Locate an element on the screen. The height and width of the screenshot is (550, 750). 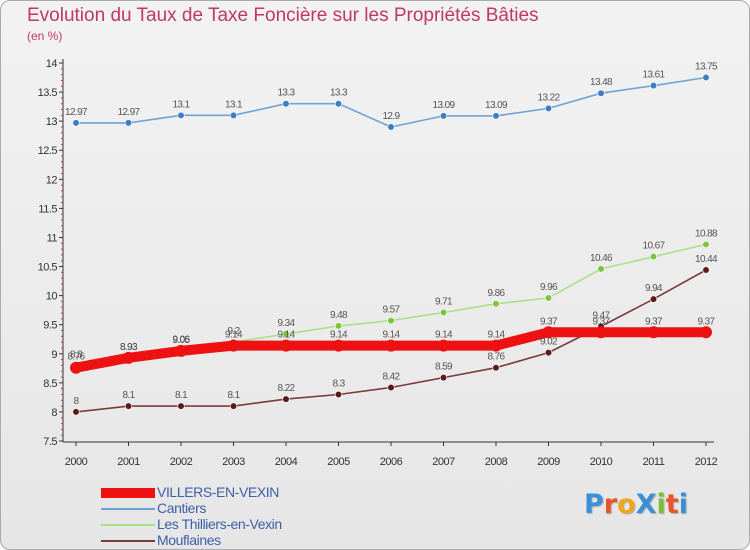
data-label: 13.48 is located at coordinates (601, 82).